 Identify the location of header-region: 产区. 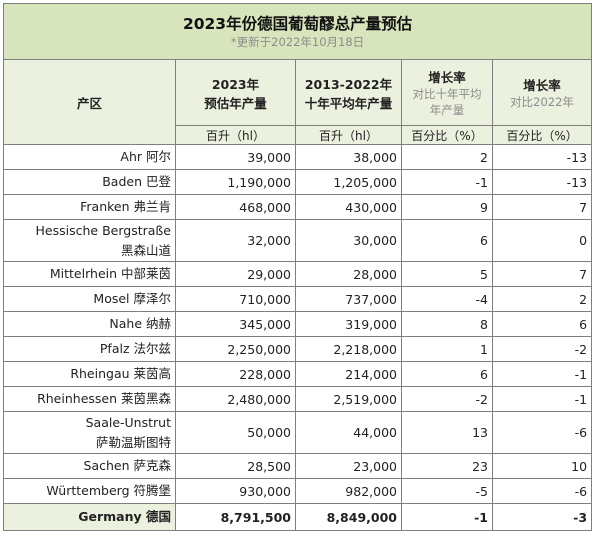
(89, 102).